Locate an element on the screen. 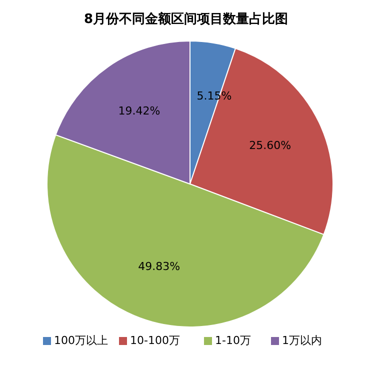  data-label: 49.83% is located at coordinates (159, 267).